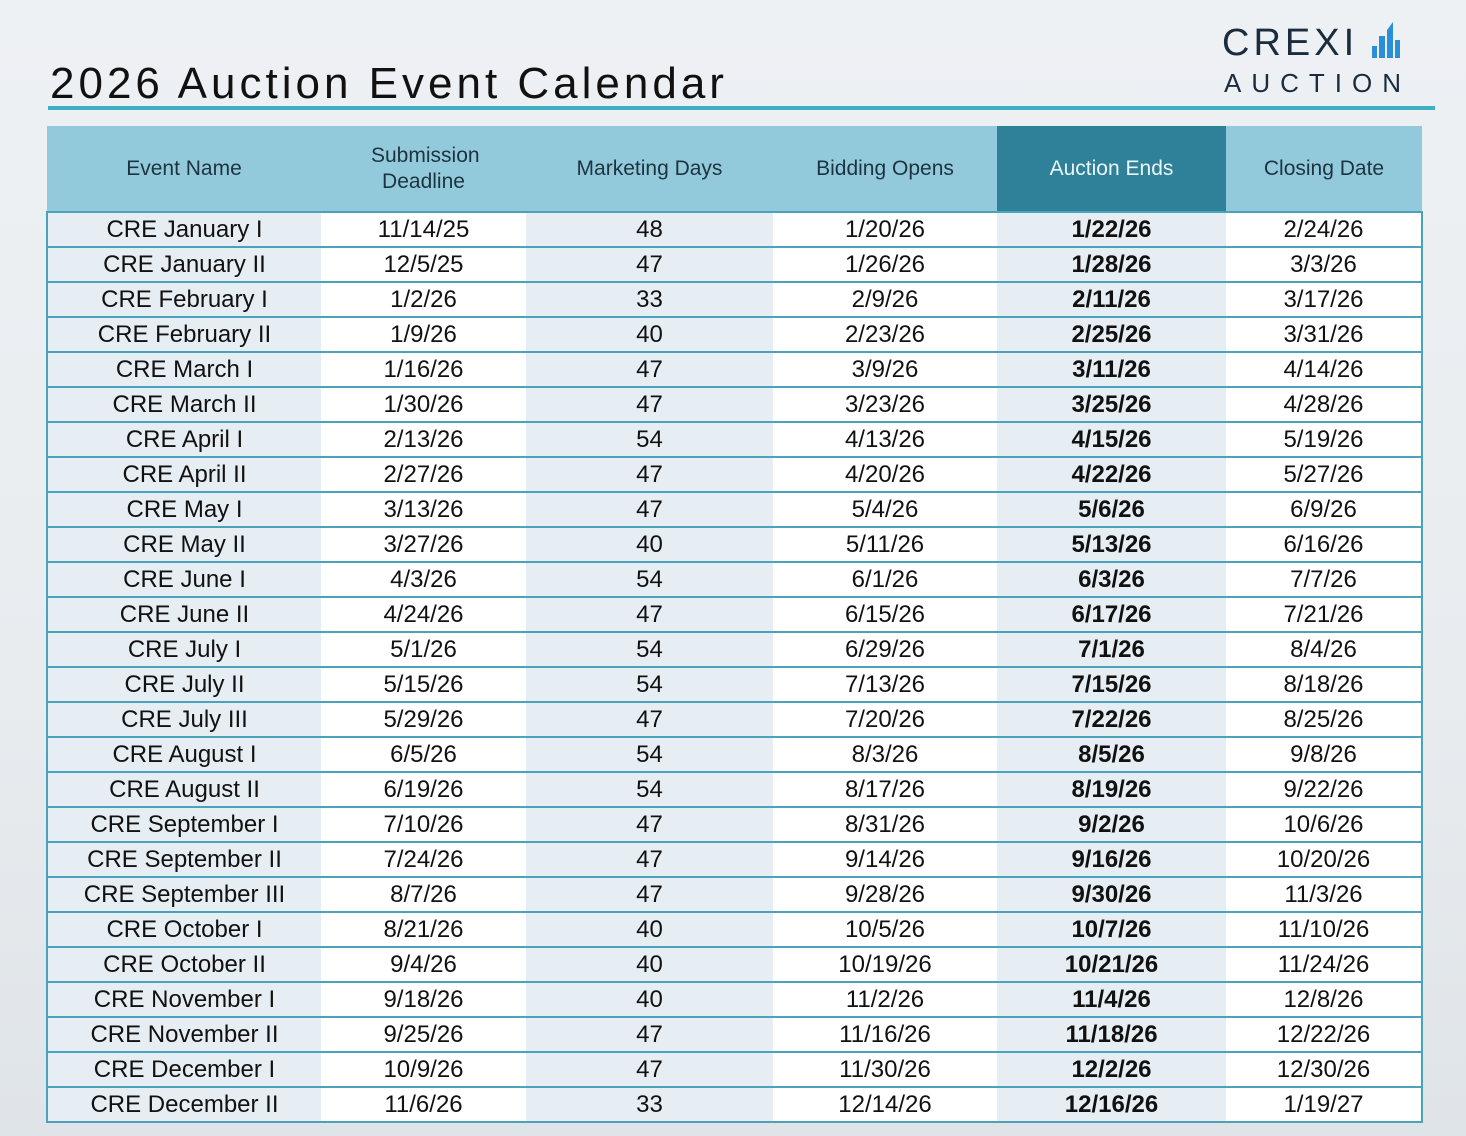 Image resolution: width=1466 pixels, height=1136 pixels. What do you see at coordinates (885, 649) in the screenshot?
I see `cell-bidding-opens: 6/29/26` at bounding box center [885, 649].